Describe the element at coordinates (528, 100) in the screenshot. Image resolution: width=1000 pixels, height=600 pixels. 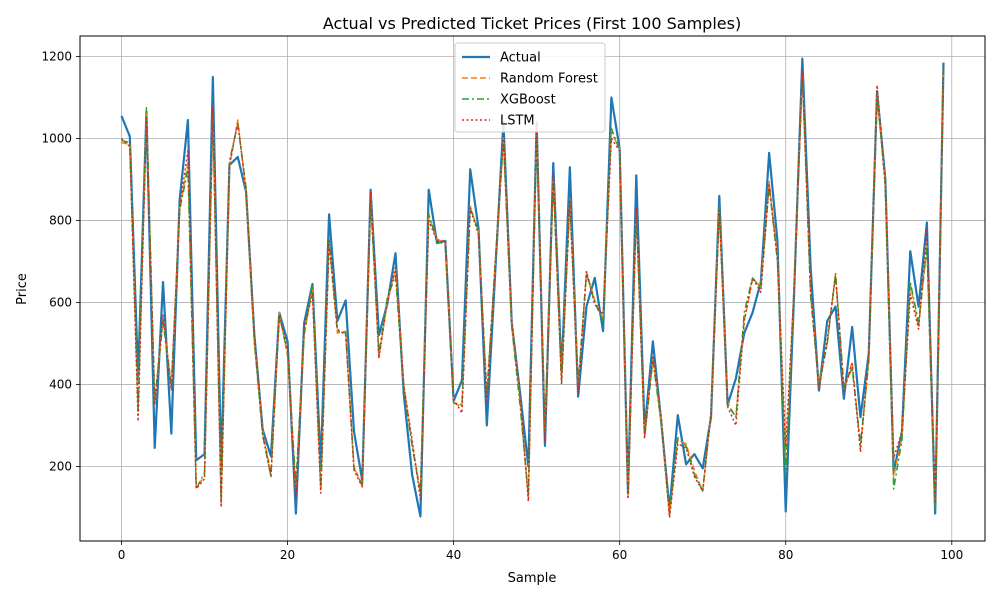
I see `legend-label-series-xgboost: XGBoost` at that location.